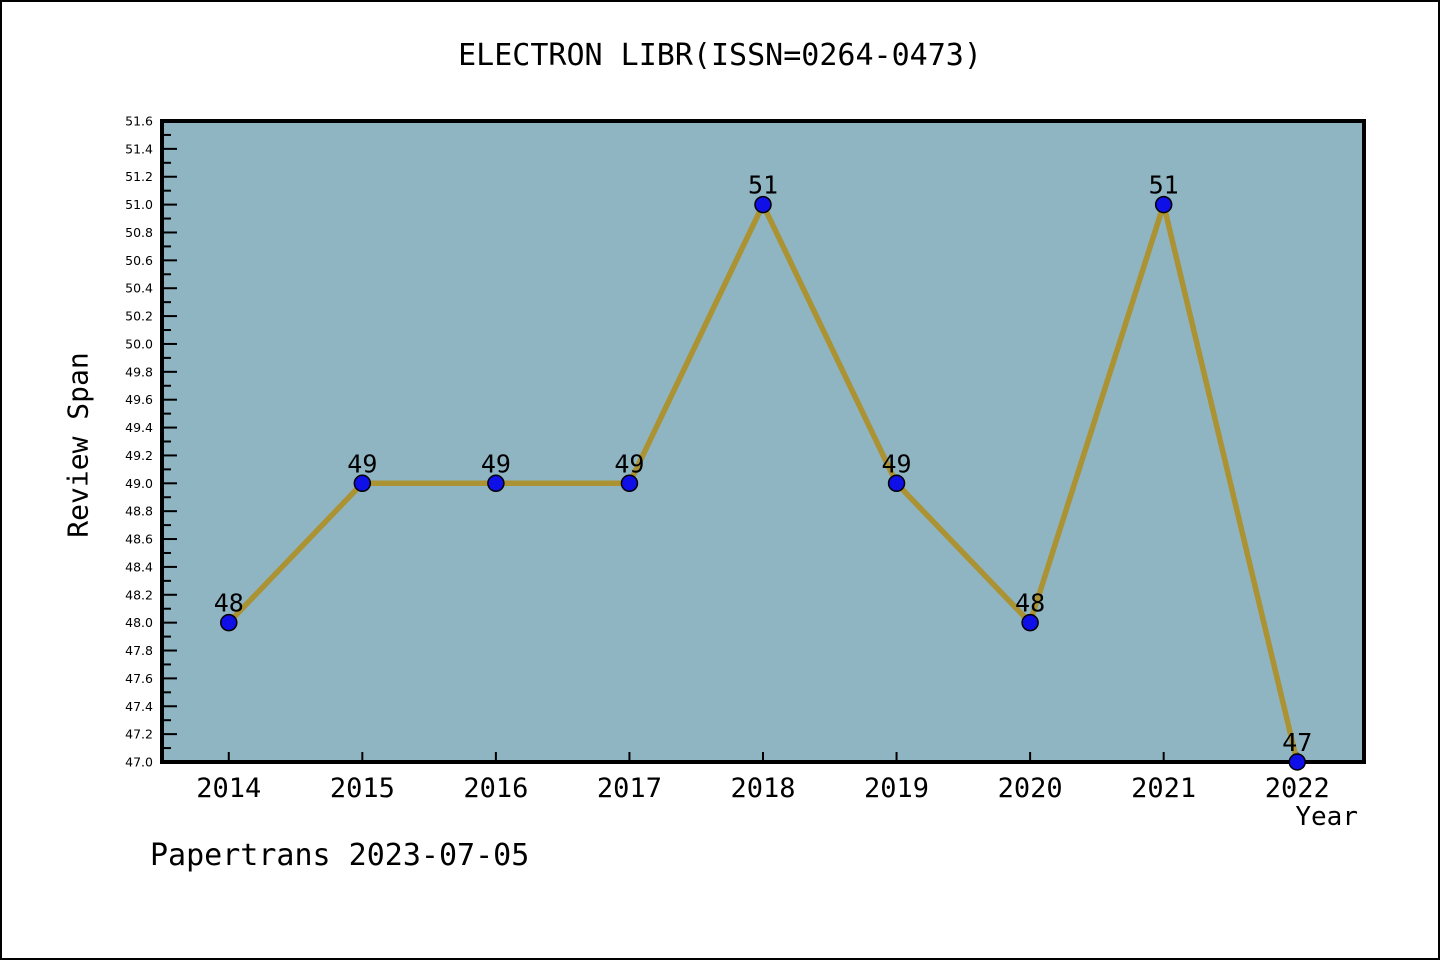 This screenshot has width=1440, height=960. What do you see at coordinates (362, 788) in the screenshot?
I see `x-tick-label: 2015` at bounding box center [362, 788].